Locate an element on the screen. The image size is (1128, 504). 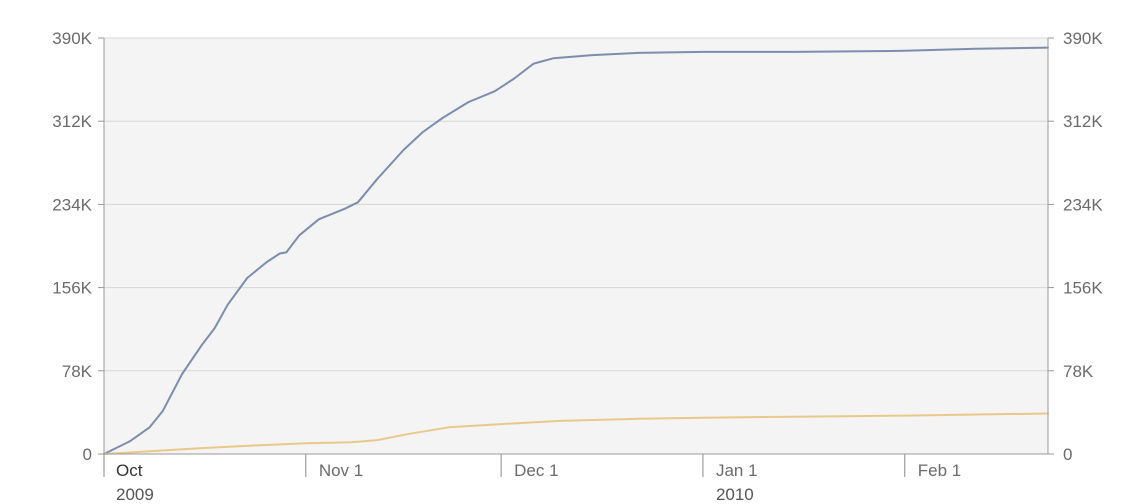
y-tick-label-left: 234K is located at coordinates (72, 204).